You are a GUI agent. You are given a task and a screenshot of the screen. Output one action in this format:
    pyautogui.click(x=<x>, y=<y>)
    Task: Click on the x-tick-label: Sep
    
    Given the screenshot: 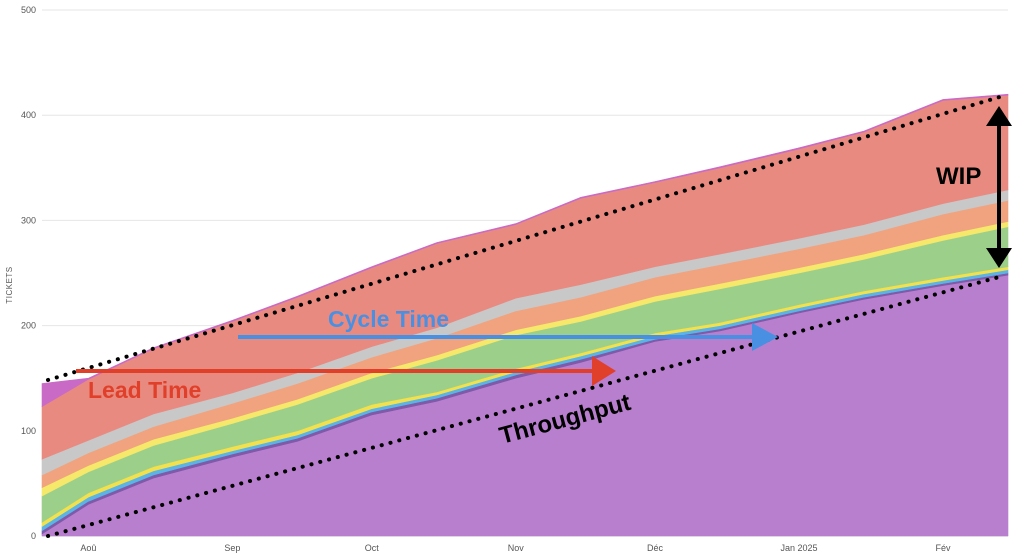 What is the action you would take?
    pyautogui.click(x=232, y=548)
    